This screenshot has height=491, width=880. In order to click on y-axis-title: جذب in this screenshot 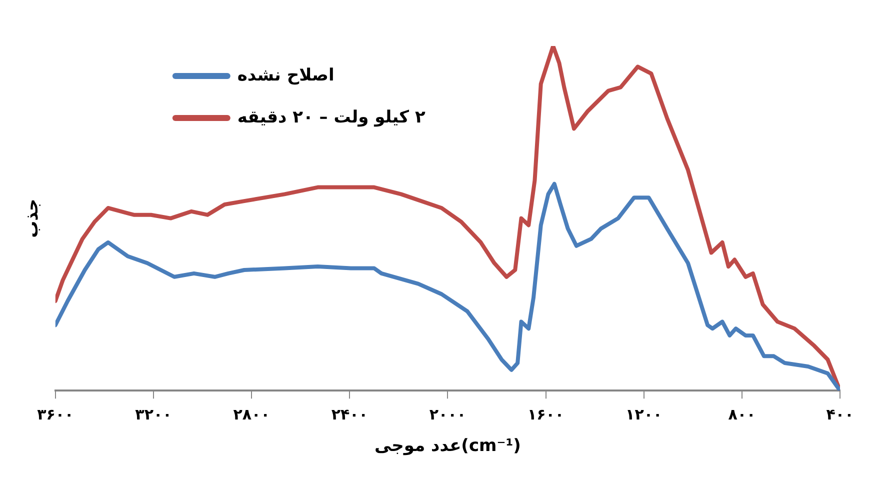, I will do `click(32, 218)`.